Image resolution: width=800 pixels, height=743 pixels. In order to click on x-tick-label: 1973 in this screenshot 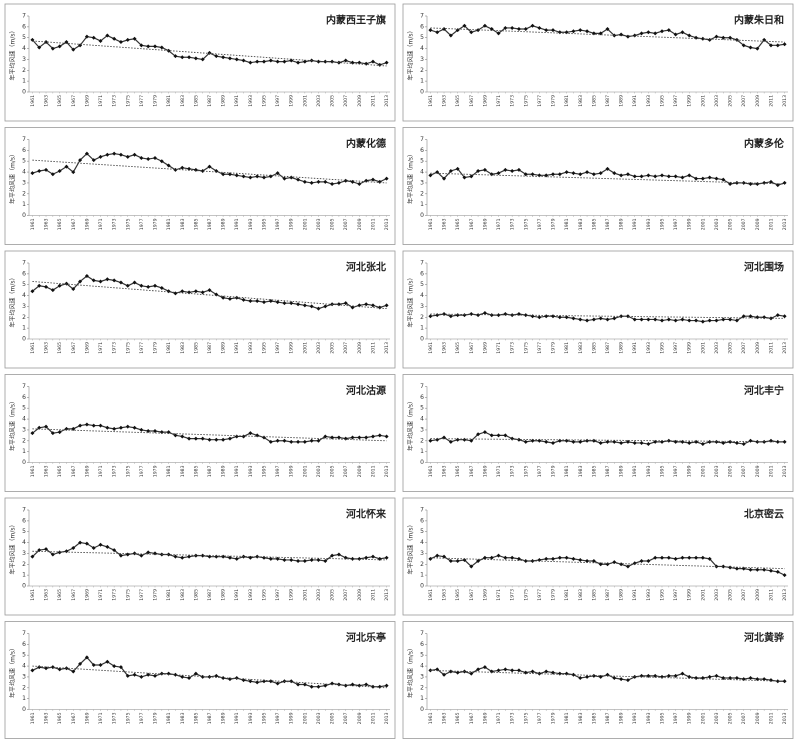, I will do `click(115, 471)`.